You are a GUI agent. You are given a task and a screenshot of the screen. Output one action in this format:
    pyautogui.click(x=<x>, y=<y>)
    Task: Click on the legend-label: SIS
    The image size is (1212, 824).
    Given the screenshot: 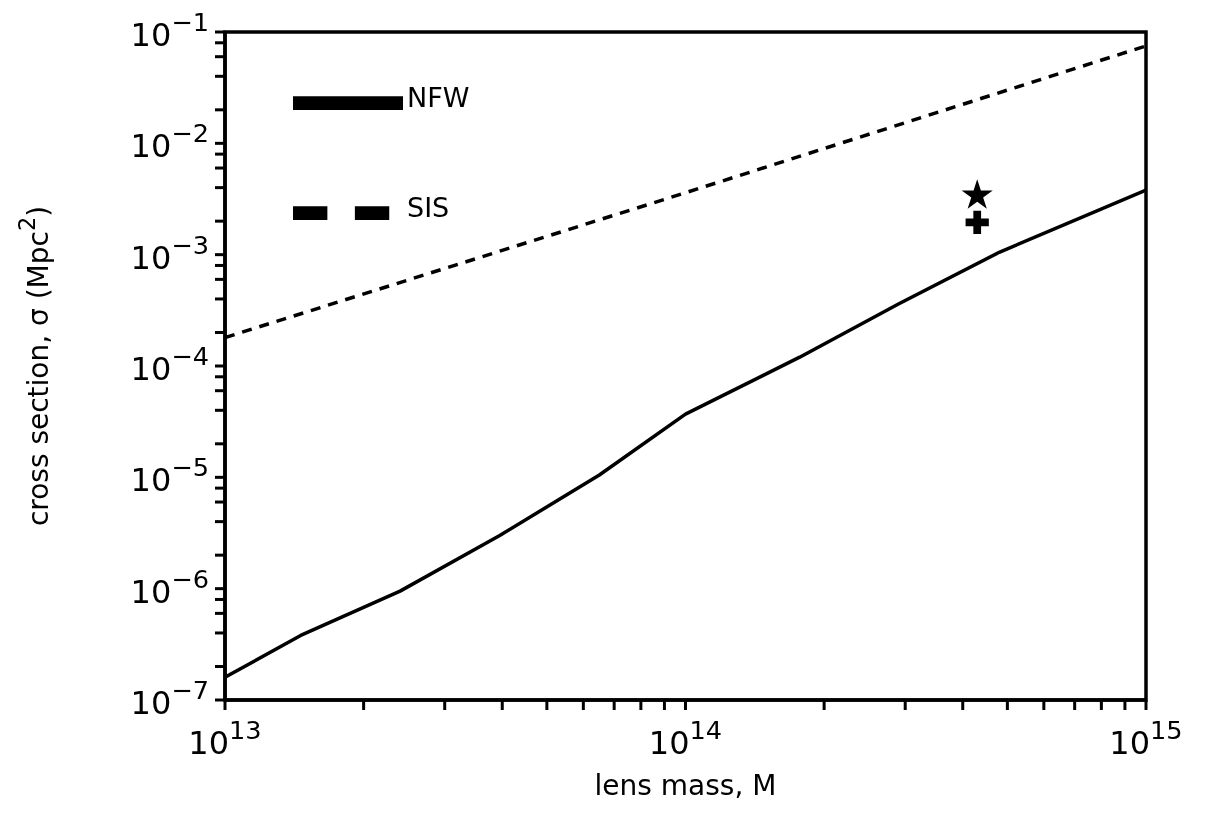 What is the action you would take?
    pyautogui.click(x=428, y=207)
    